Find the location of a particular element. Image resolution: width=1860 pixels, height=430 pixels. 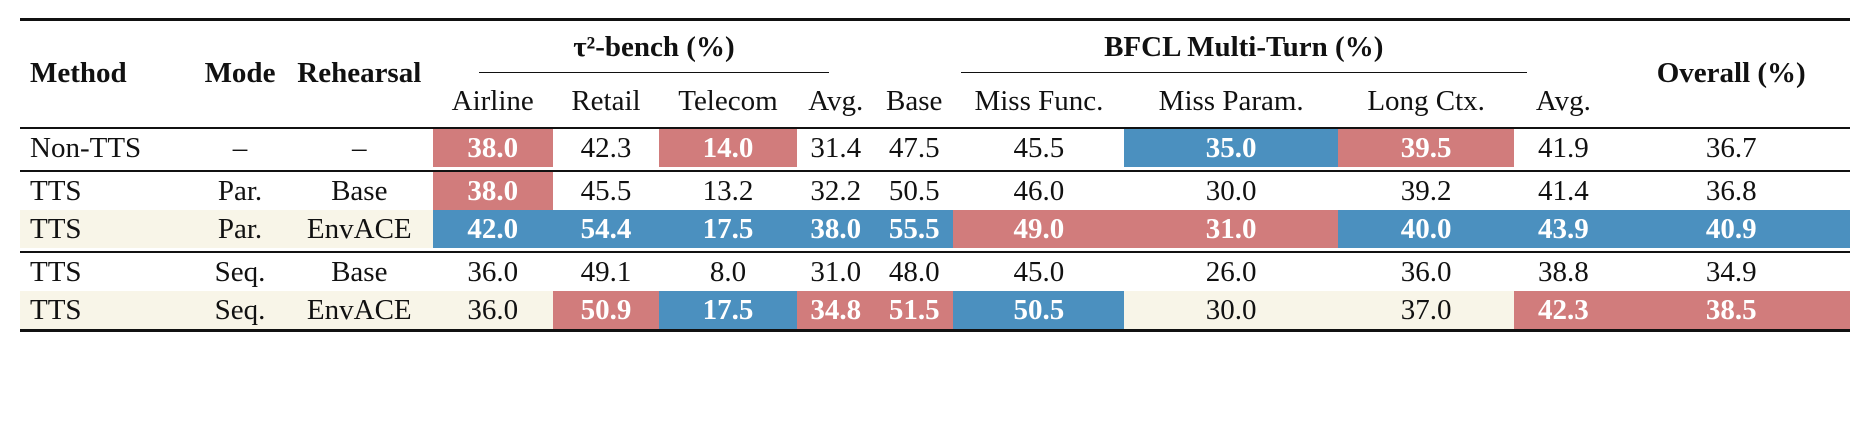

cell-retail: 50.9 is located at coordinates (606, 311).